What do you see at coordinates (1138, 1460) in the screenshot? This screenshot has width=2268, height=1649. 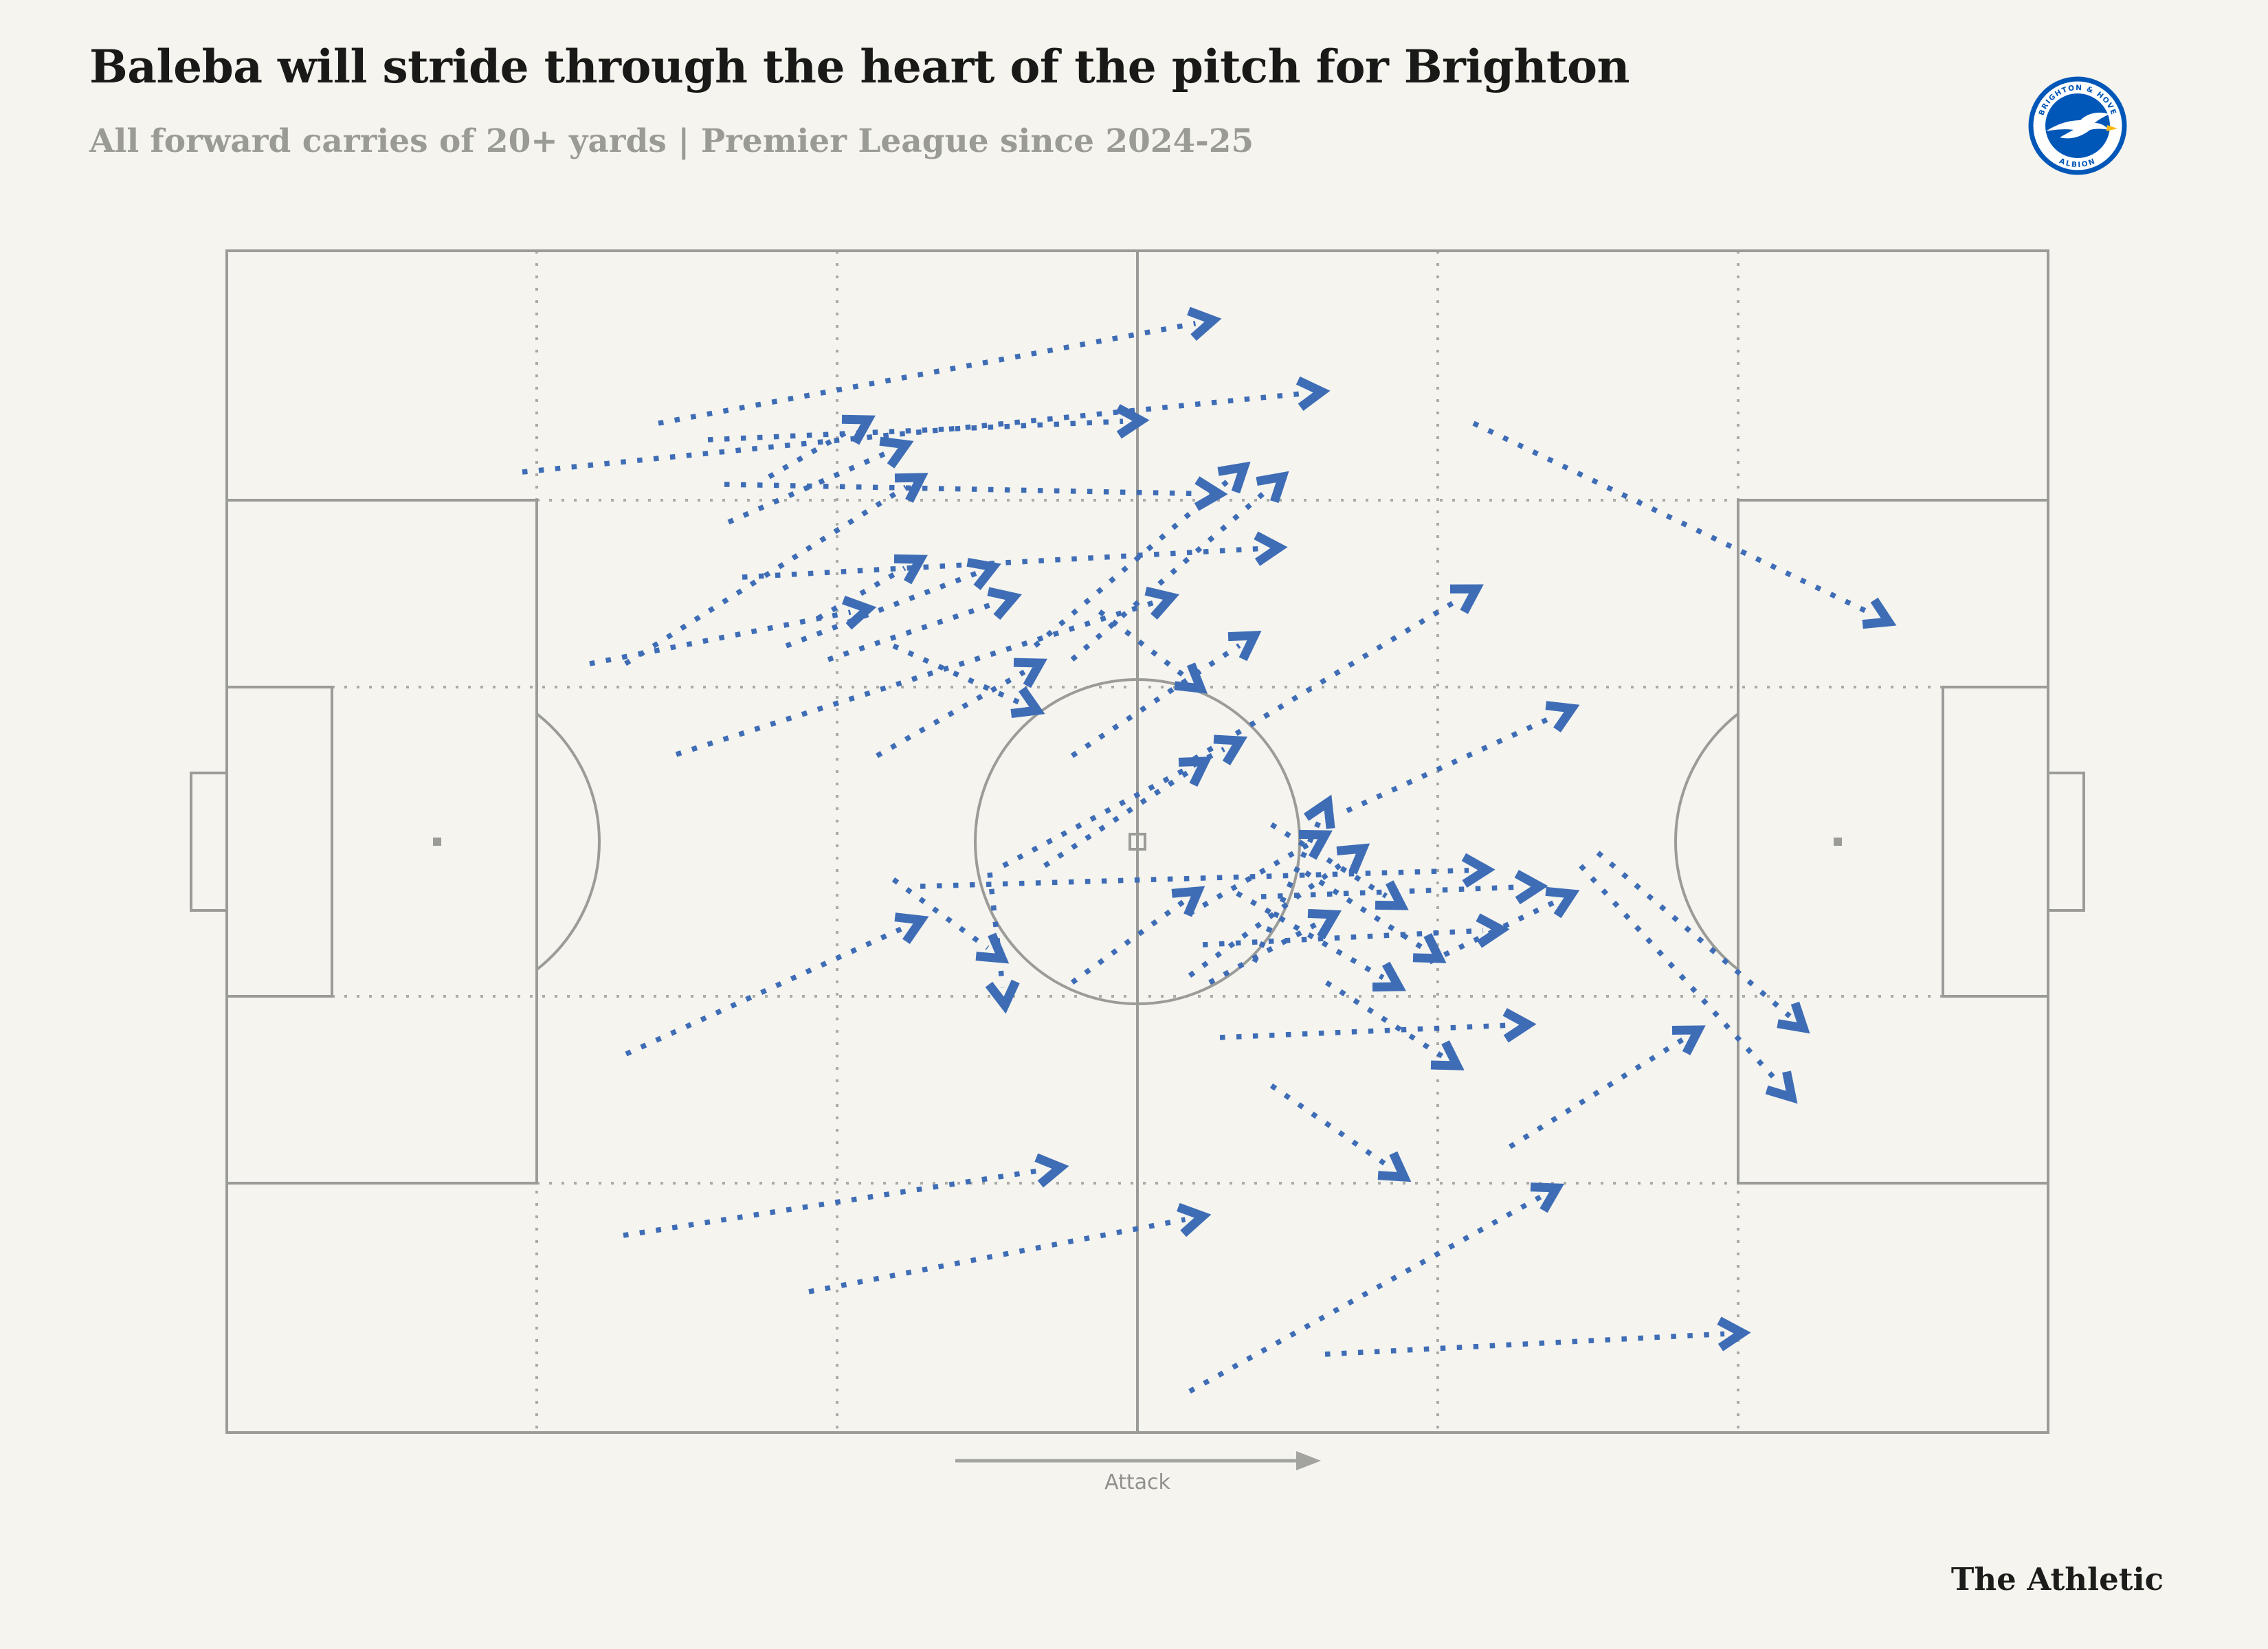 I see `attack-arrow` at bounding box center [1138, 1460].